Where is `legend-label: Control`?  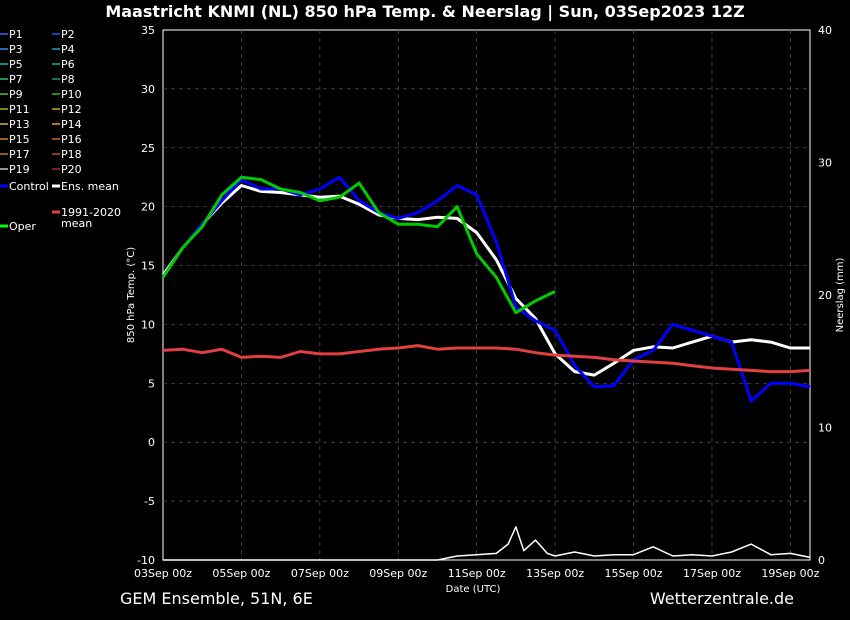
legend-label: Control is located at coordinates (29, 186).